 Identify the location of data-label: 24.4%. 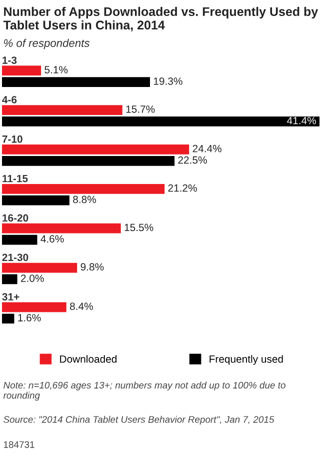
(207, 148).